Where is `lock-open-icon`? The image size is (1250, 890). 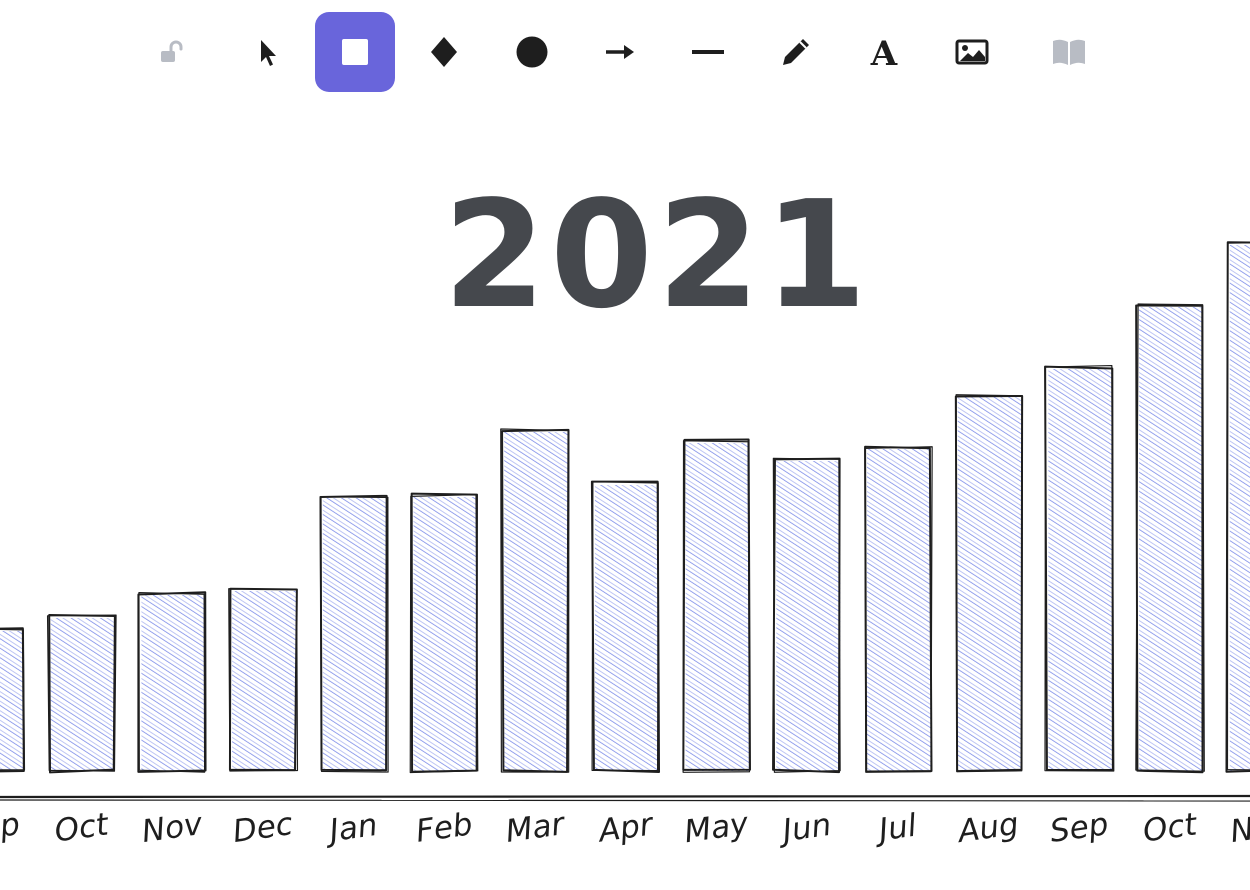 lock-open-icon is located at coordinates (173, 52).